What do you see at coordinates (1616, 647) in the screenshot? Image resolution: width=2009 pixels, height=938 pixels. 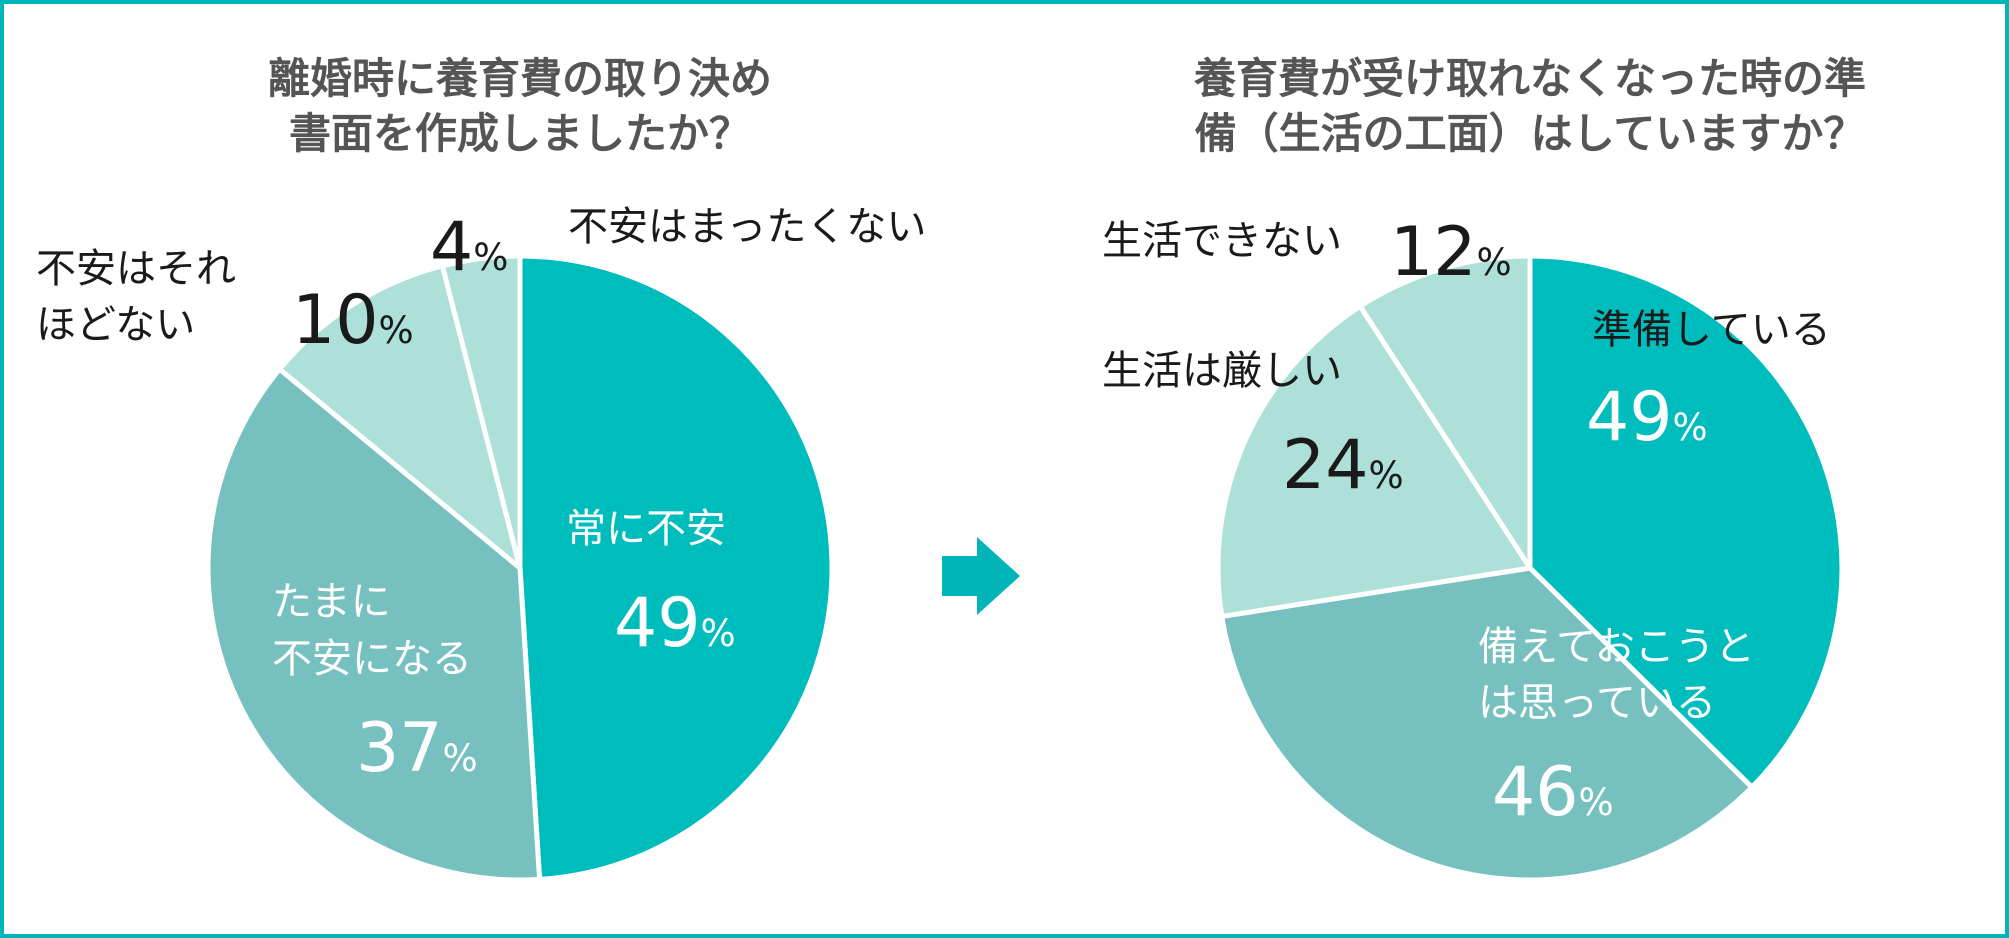 I see `chart2-slice-2-label-line1: 備えておこうと` at bounding box center [1616, 647].